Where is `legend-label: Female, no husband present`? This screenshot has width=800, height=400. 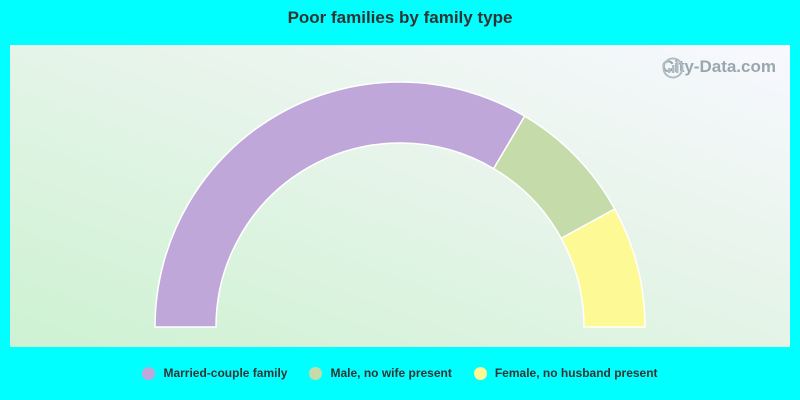 legend-label: Female, no husband present is located at coordinates (576, 373).